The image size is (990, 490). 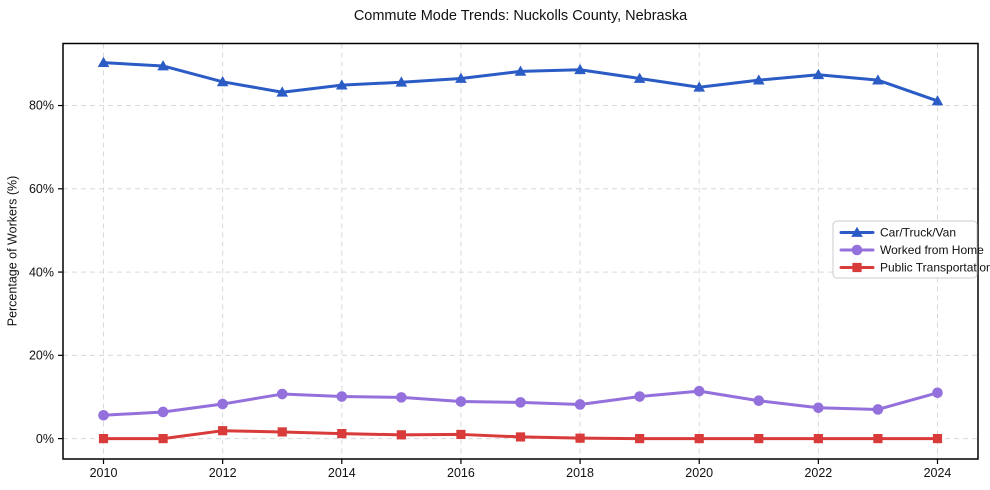 I want to click on series-worked-from-home, so click(x=520, y=403).